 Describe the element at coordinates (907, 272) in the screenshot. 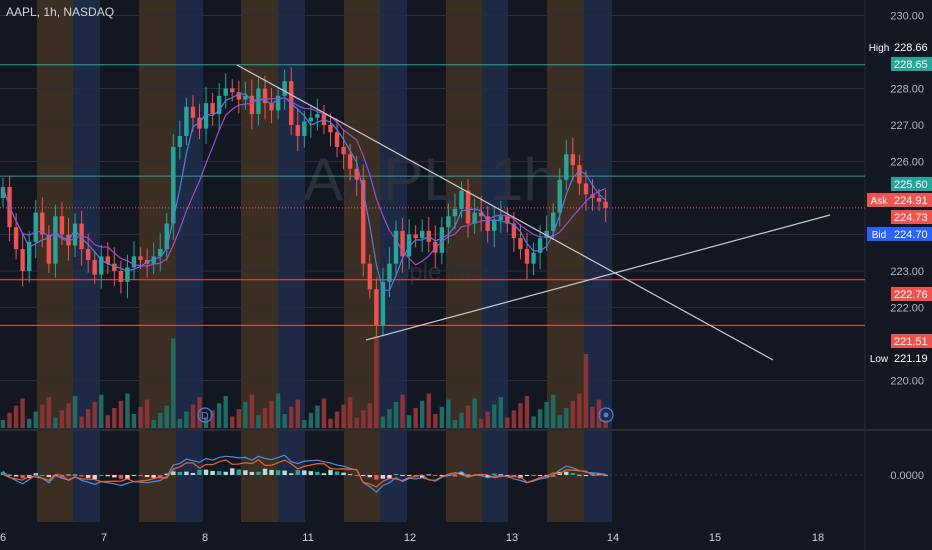

I see `price-axis-tick: 223.00` at that location.